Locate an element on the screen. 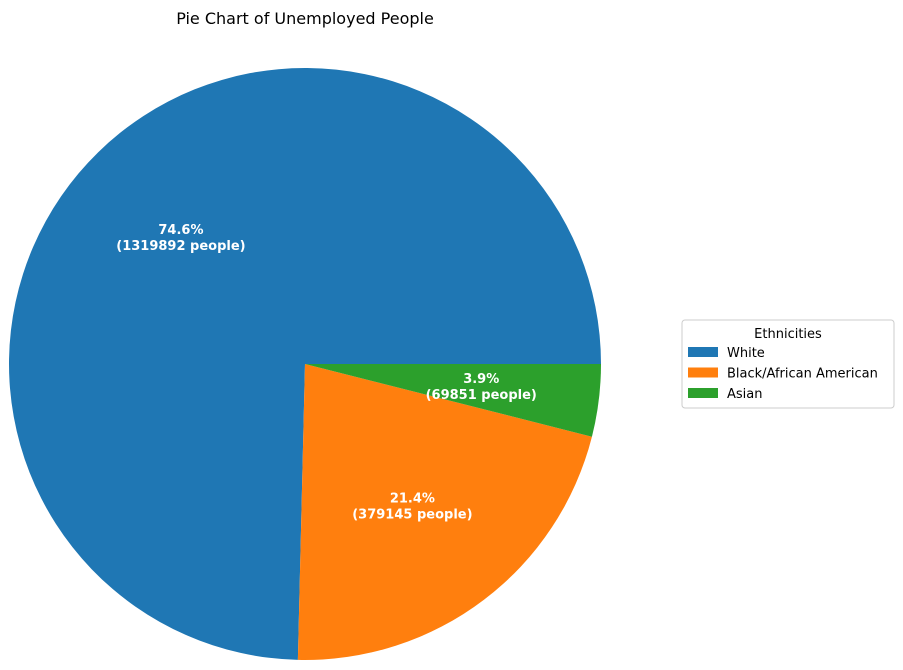 The width and height of the screenshot is (903, 670). slice-count-label: (379145 people) is located at coordinates (412, 514).